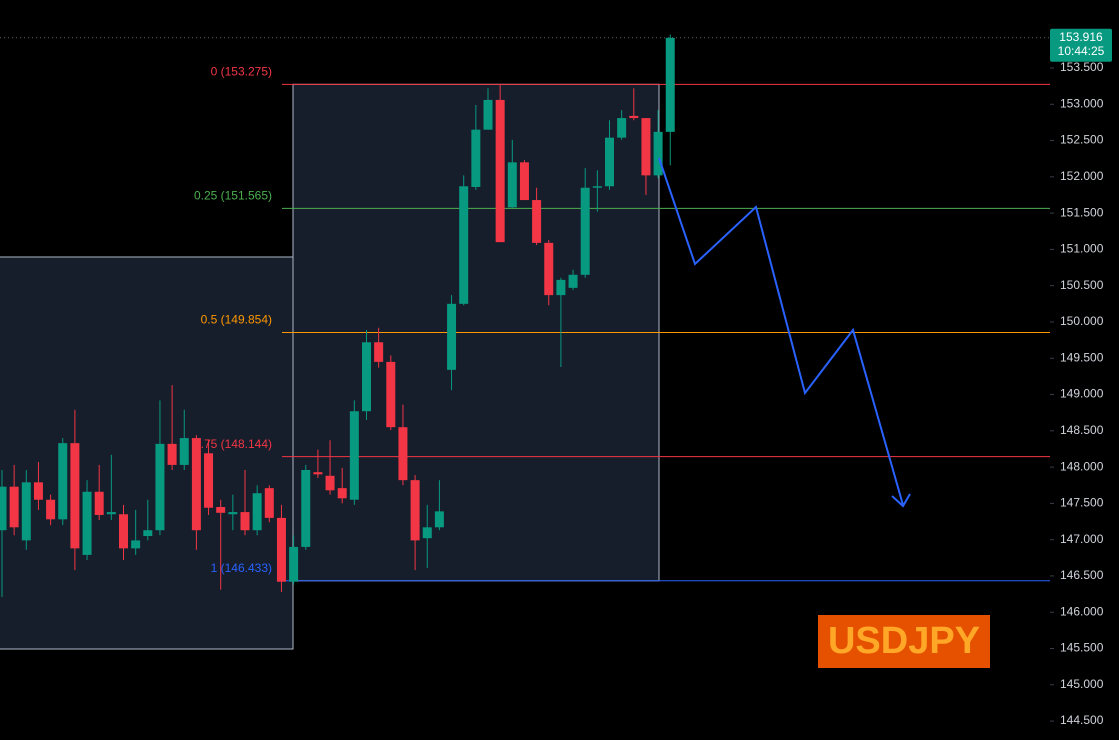 This screenshot has width=1119, height=740. Describe the element at coordinates (233, 196) in the screenshot. I see `fib-label: 0.25 (151.565)` at that location.